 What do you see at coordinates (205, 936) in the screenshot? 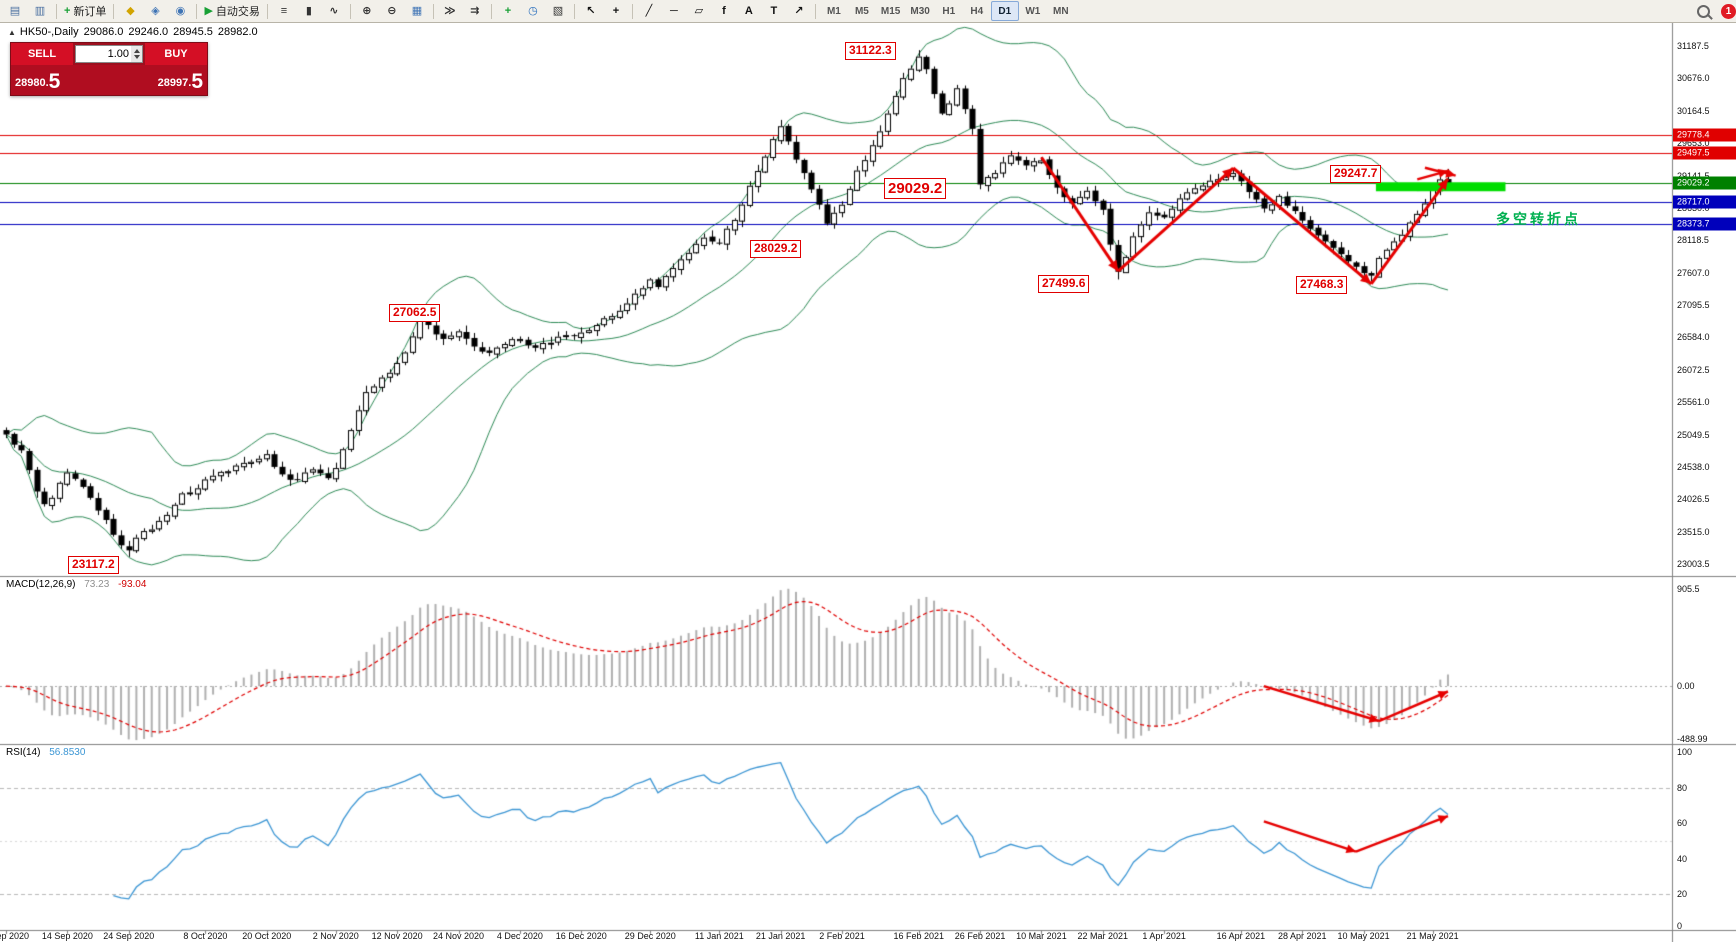
I see `time-axis-label: 8 Oct 2020` at bounding box center [205, 936].